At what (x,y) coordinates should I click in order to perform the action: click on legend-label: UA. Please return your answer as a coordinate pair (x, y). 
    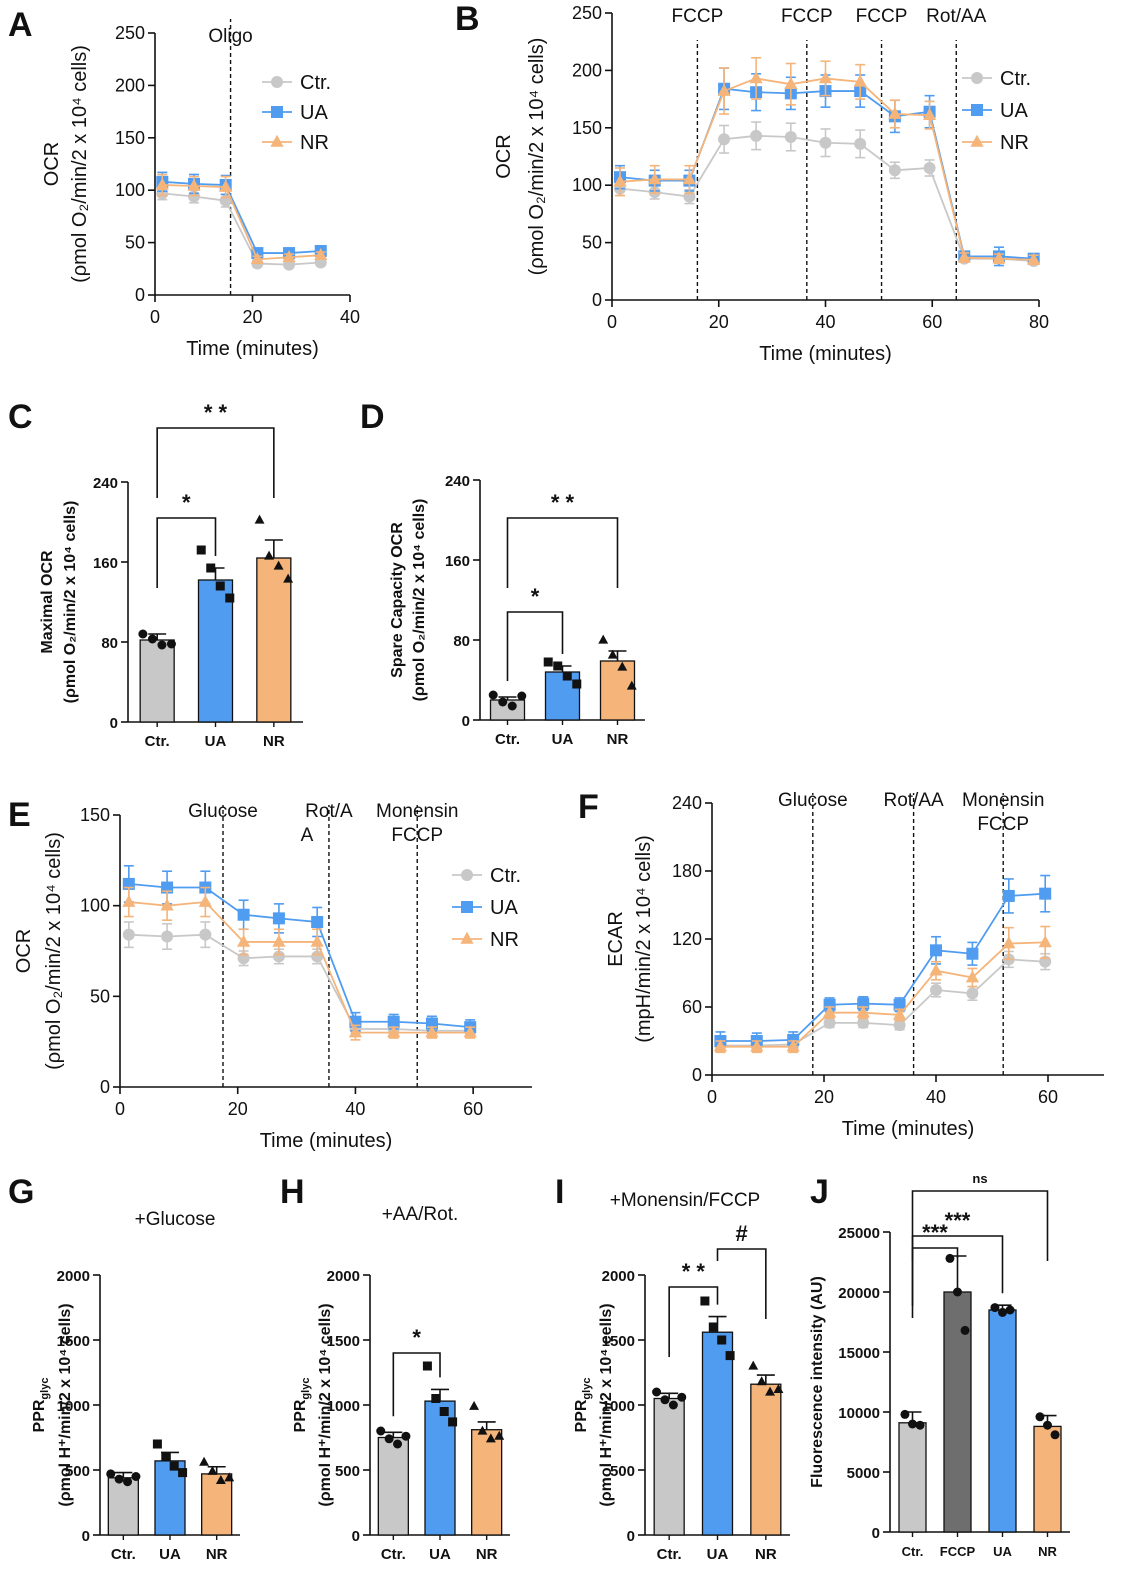
    Looking at the image, I should click on (504, 908).